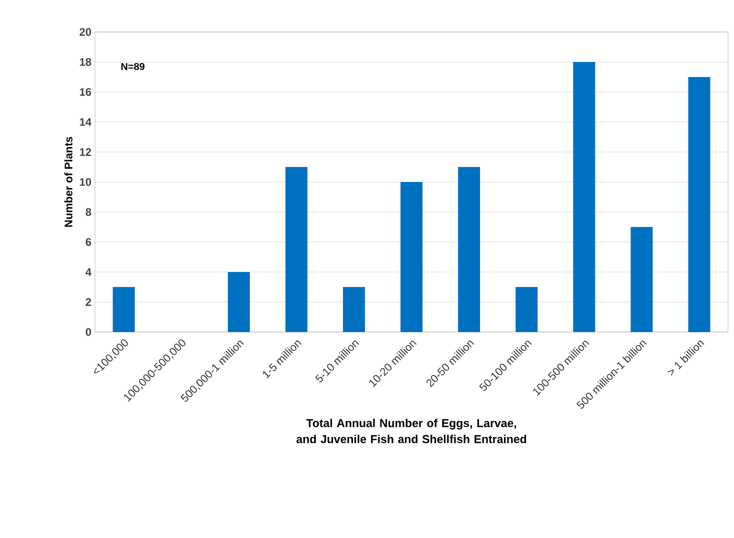  Describe the element at coordinates (86, 122) in the screenshot. I see `y-tick-label: 14` at that location.